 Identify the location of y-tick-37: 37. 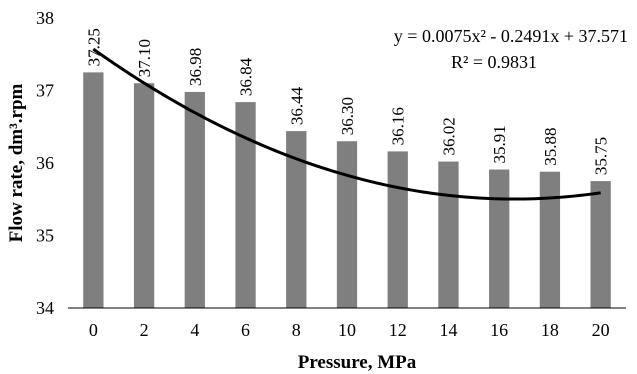
(45, 91).